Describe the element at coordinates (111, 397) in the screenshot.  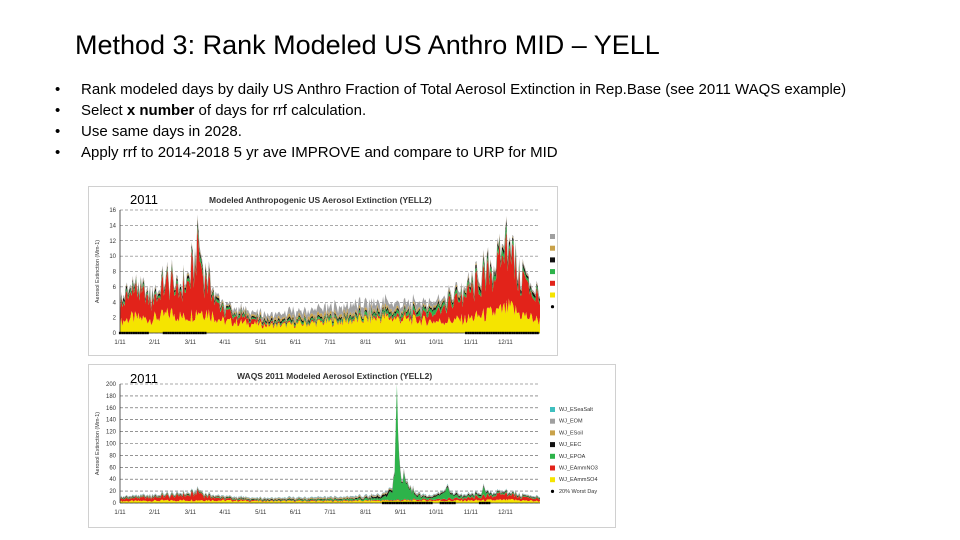
I see `y-tick-label: 180` at that location.